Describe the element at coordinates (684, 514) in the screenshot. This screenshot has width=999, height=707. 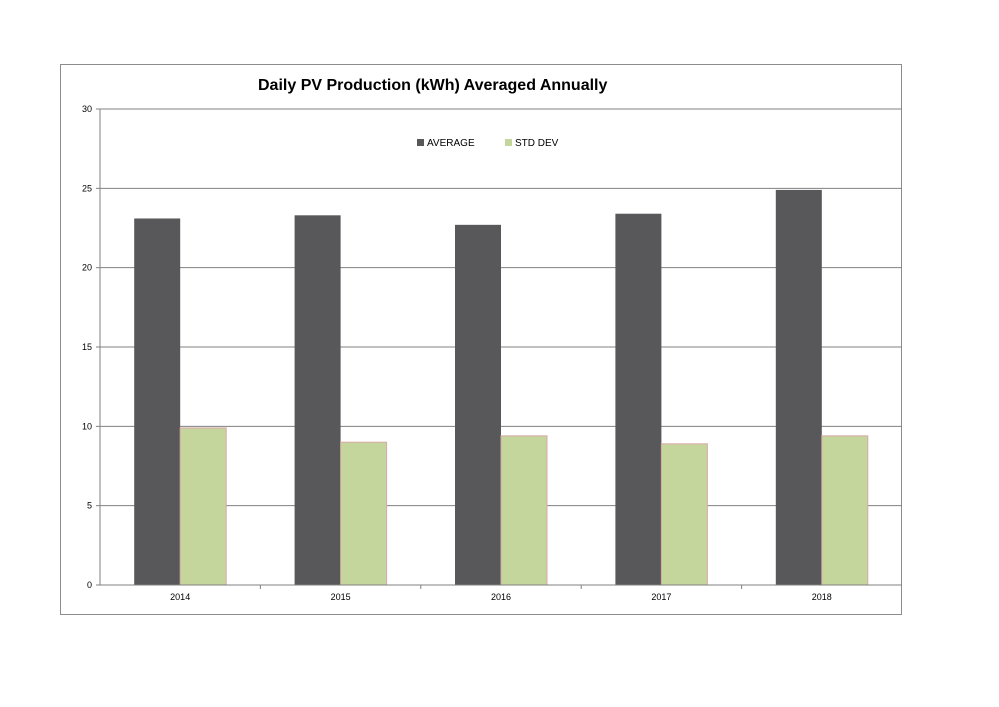
I see `bar-std-dev-2017` at that location.